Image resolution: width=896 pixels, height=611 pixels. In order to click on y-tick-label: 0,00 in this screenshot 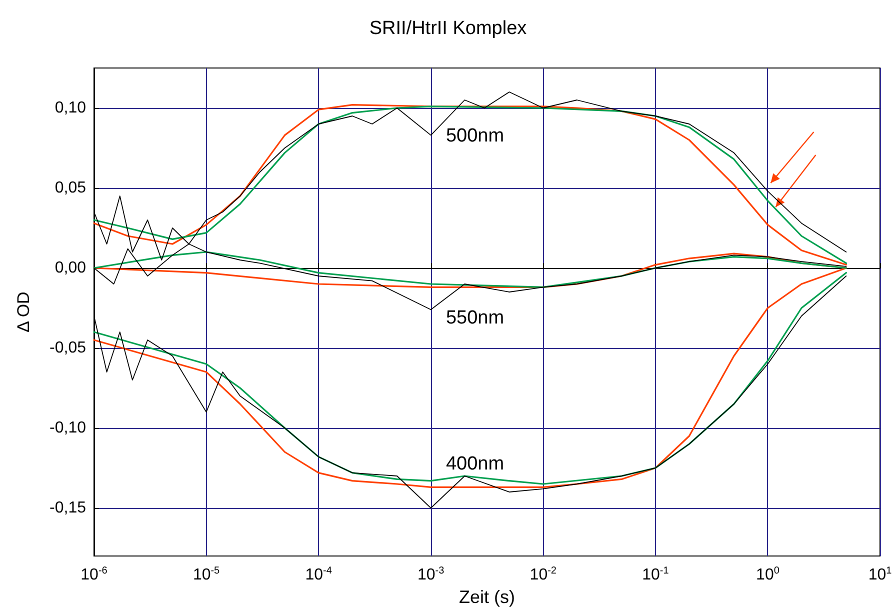, I will do `click(70, 268)`.